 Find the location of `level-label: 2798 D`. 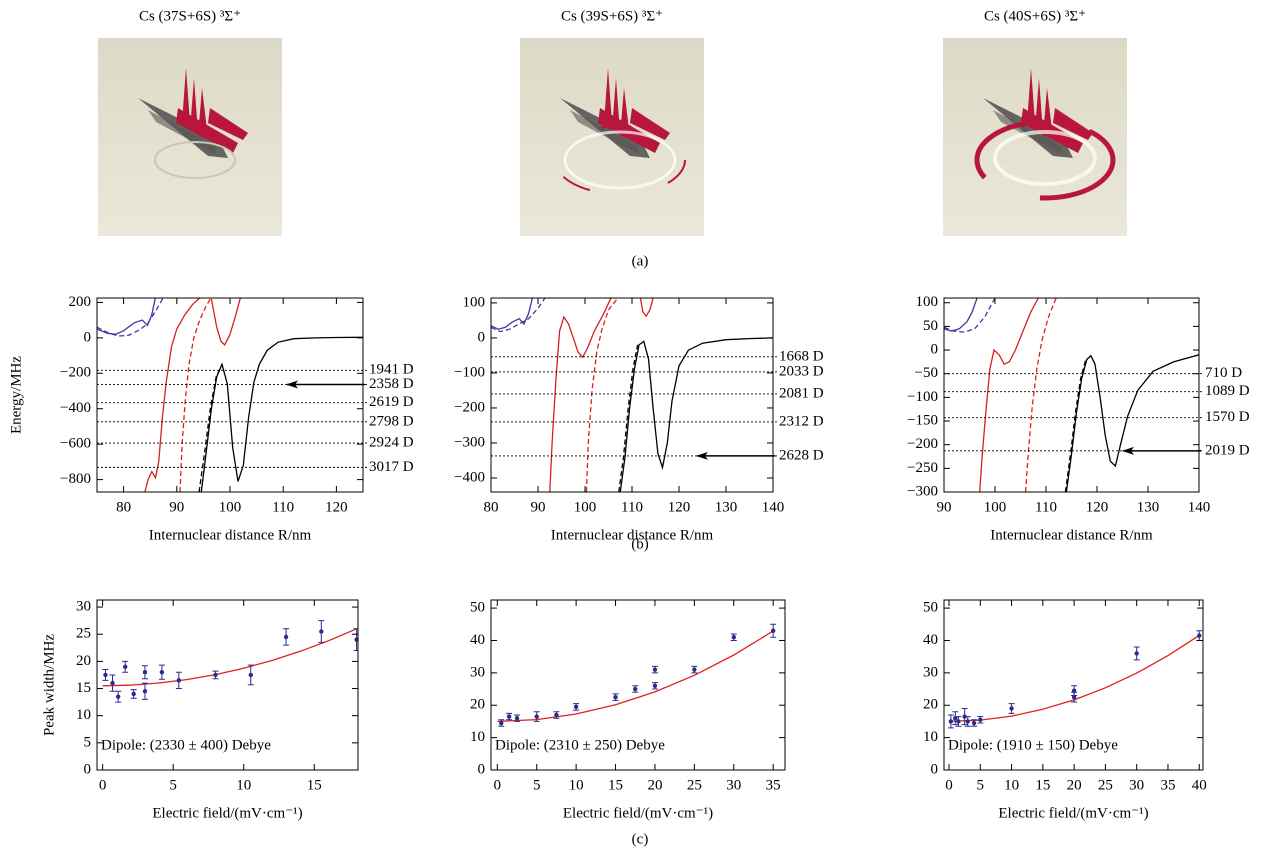

level-label: 2798 D is located at coordinates (391, 421).